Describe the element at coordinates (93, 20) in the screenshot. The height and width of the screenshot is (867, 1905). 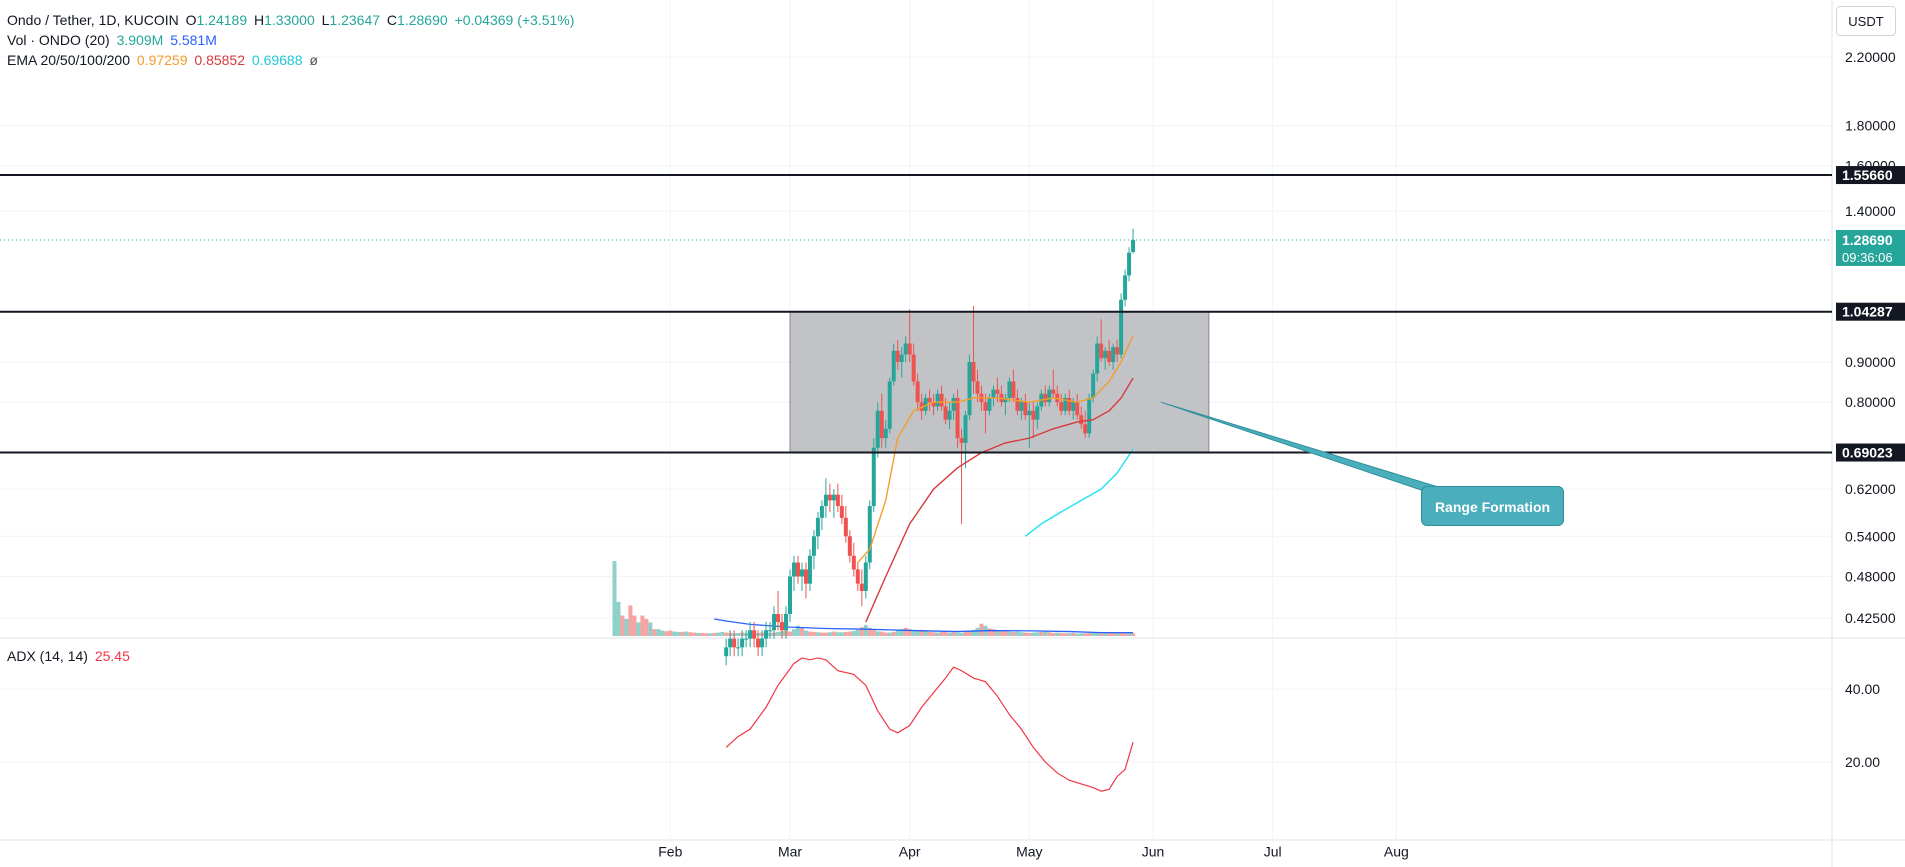
I see `symbol-title: Ondo / Tether, 1D, KUCOIN` at that location.